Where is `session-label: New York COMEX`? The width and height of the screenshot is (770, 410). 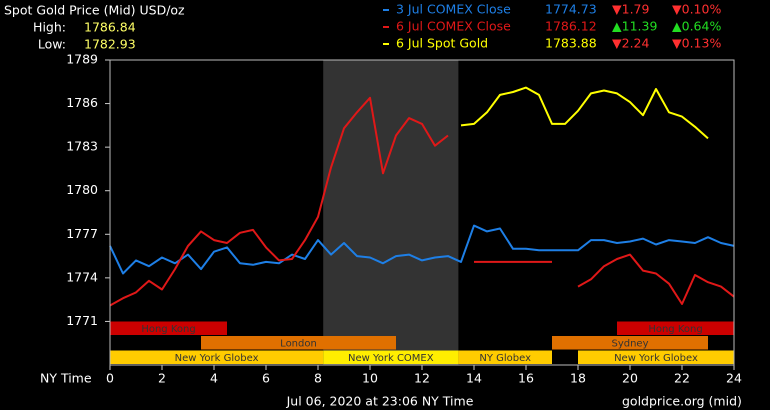 session-label: New York COMEX is located at coordinates (391, 358).